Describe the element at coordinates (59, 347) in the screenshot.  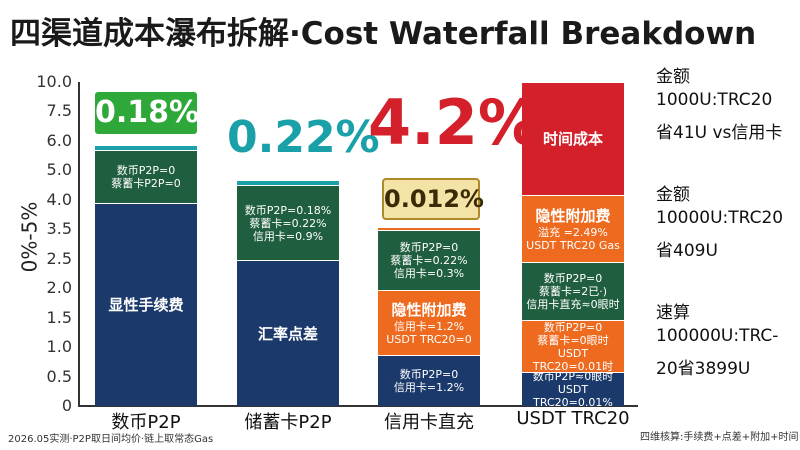
I see `y-tick-label: 1.0` at that location.